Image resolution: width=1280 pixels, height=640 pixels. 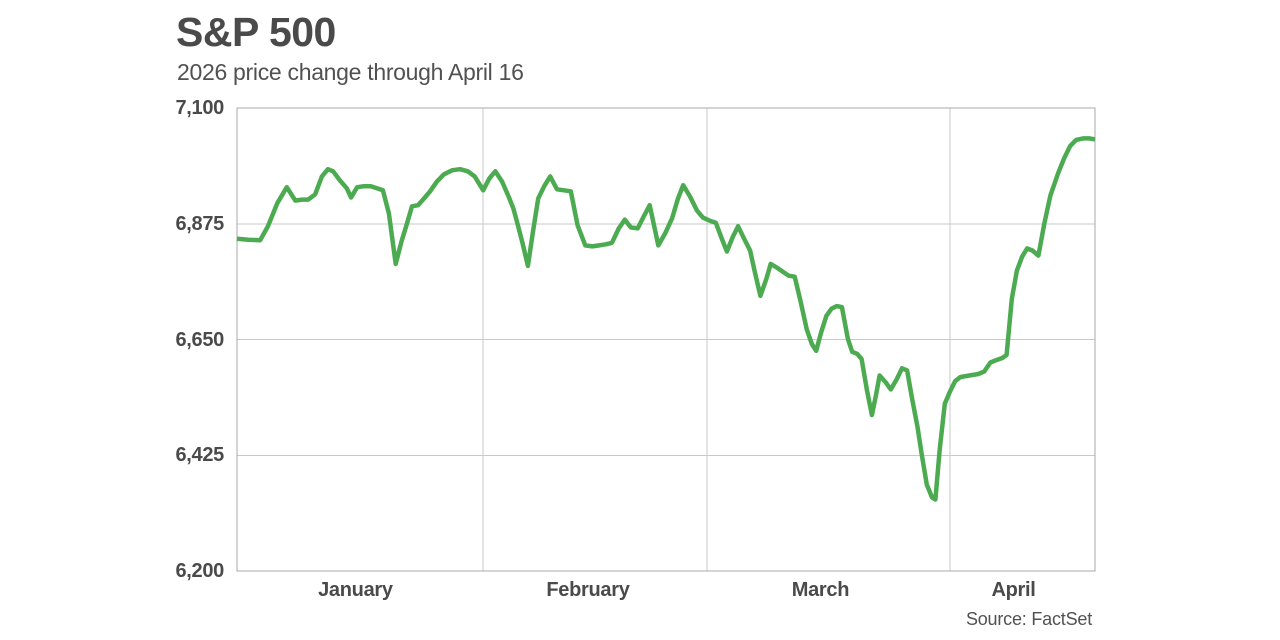 I want to click on x-axis-label-january: January, so click(x=355, y=590).